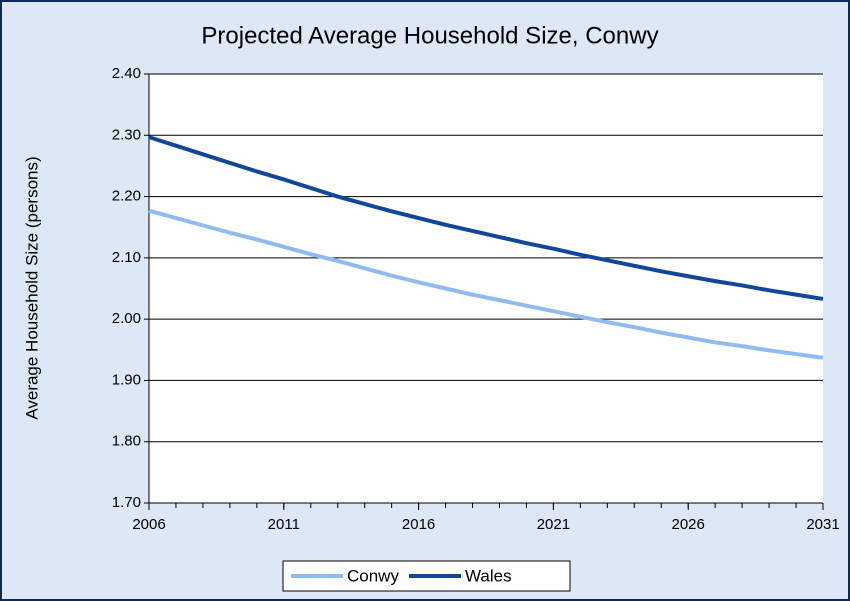 Image resolution: width=850 pixels, height=601 pixels. I want to click on y-tick-label: 2.10, so click(126, 257).